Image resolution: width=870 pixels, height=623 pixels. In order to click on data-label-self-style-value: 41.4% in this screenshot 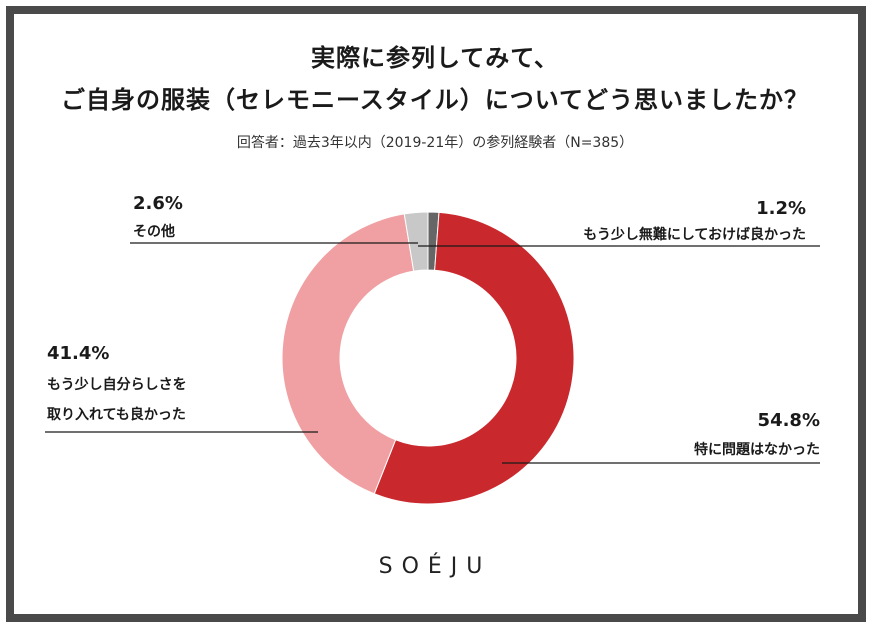, I will do `click(78, 353)`.